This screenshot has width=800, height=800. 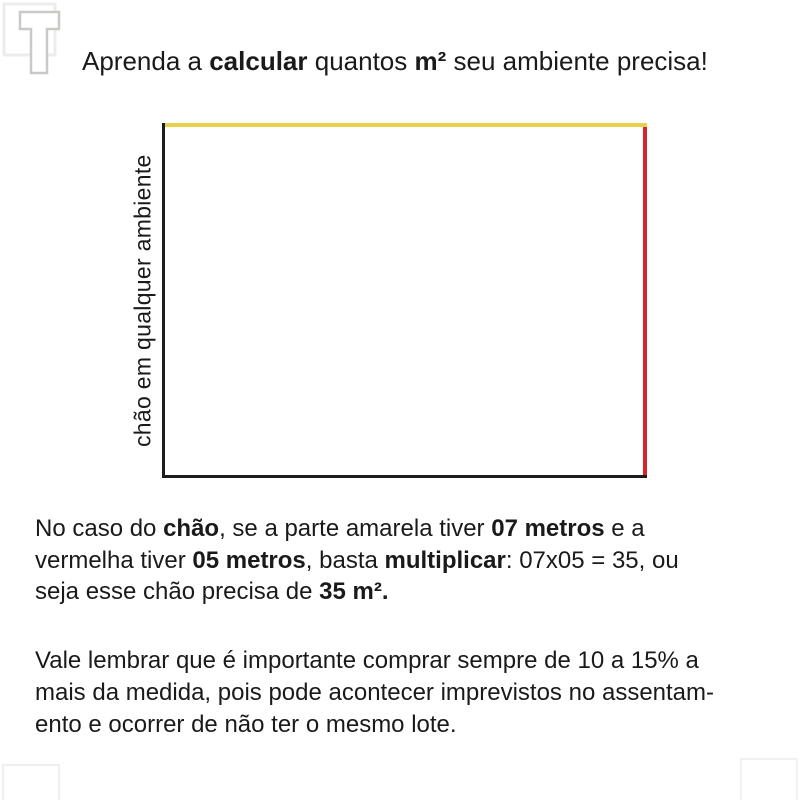 I want to click on p1-segment: seja esse chão precisa de, so click(x=177, y=591).